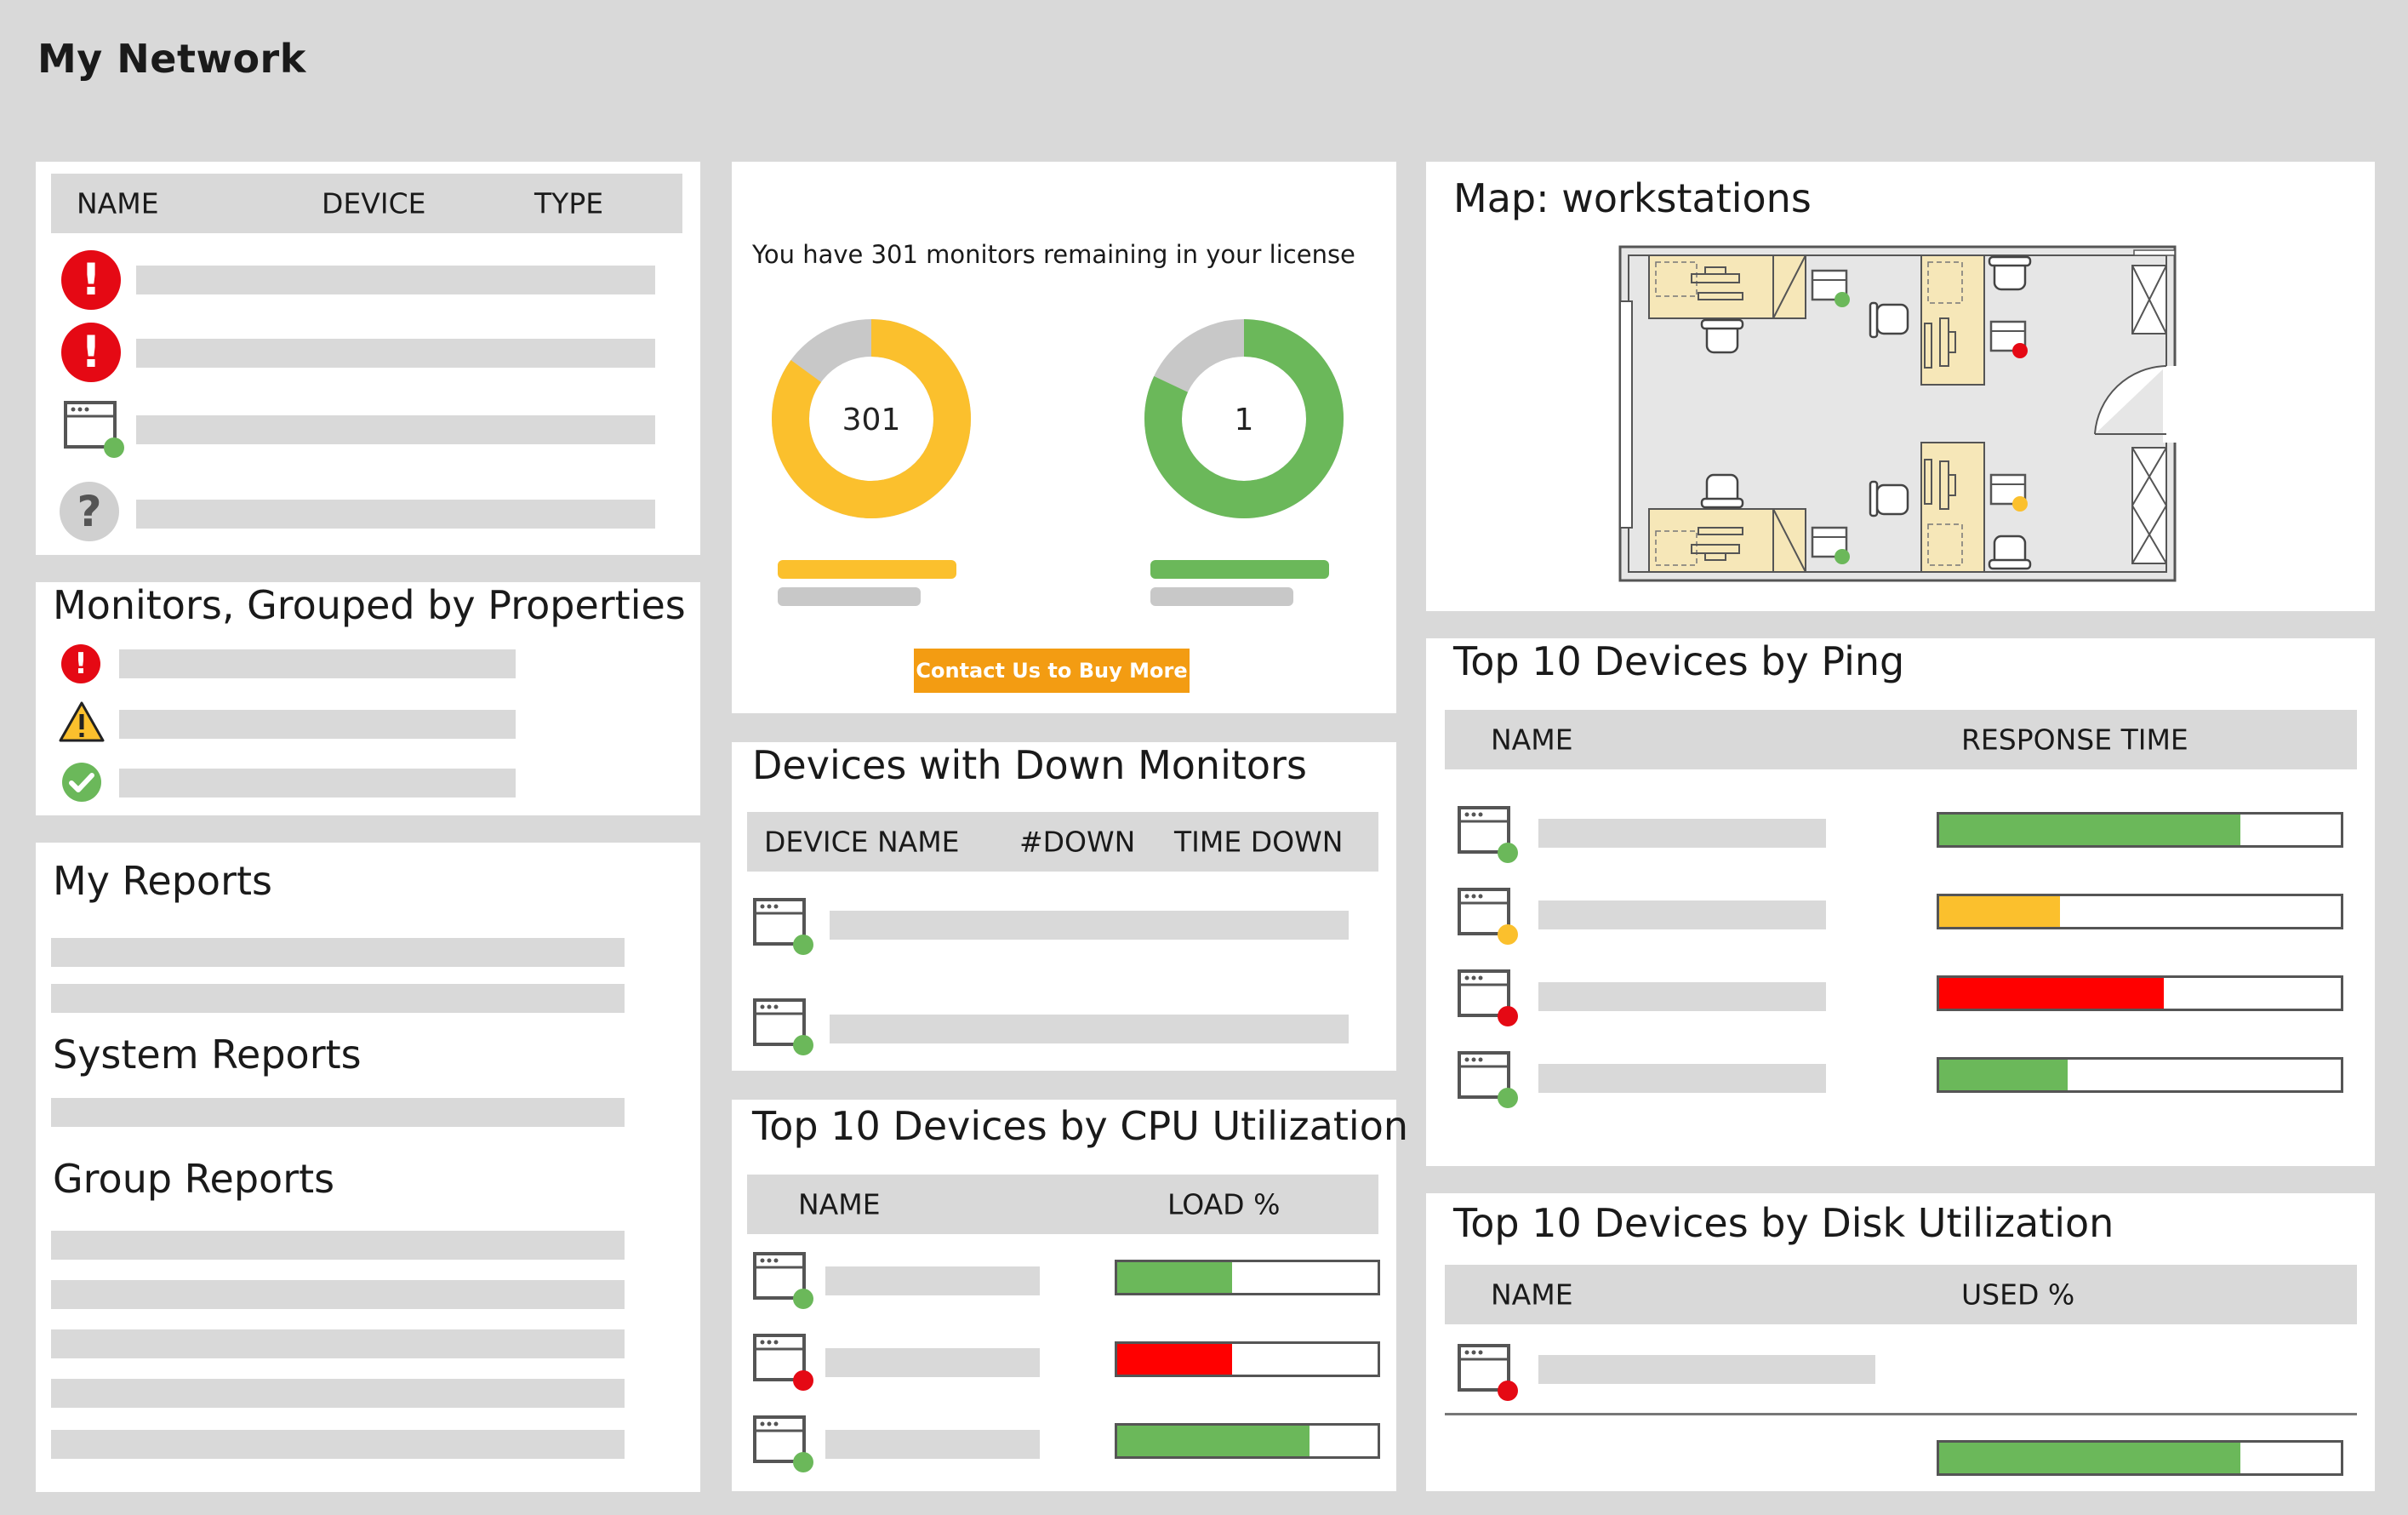 This screenshot has width=2408, height=1515. Describe the element at coordinates (369, 605) in the screenshot. I see `monitors-grouped-title: Monitors, Grouped by Properties` at that location.